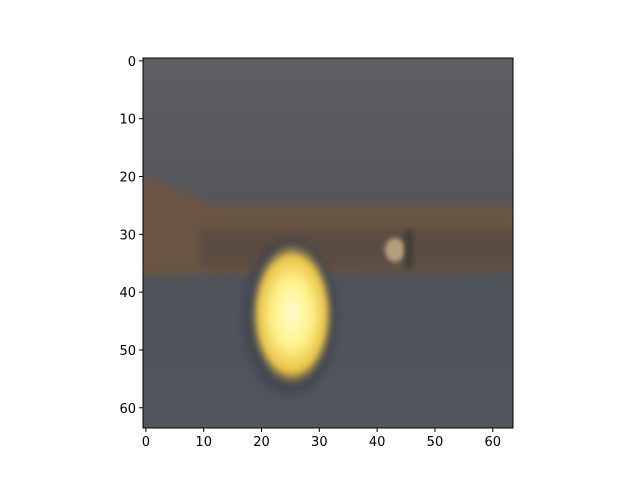 The image size is (640, 480). Describe the element at coordinates (132, 62) in the screenshot. I see `y-tick-label: 0` at that location.